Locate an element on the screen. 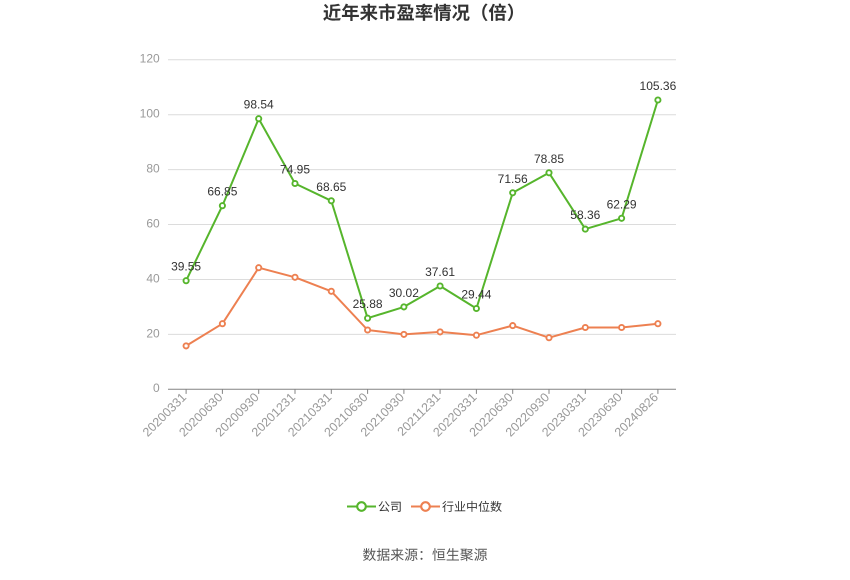  svg-text: 40 is located at coordinates (153, 278).